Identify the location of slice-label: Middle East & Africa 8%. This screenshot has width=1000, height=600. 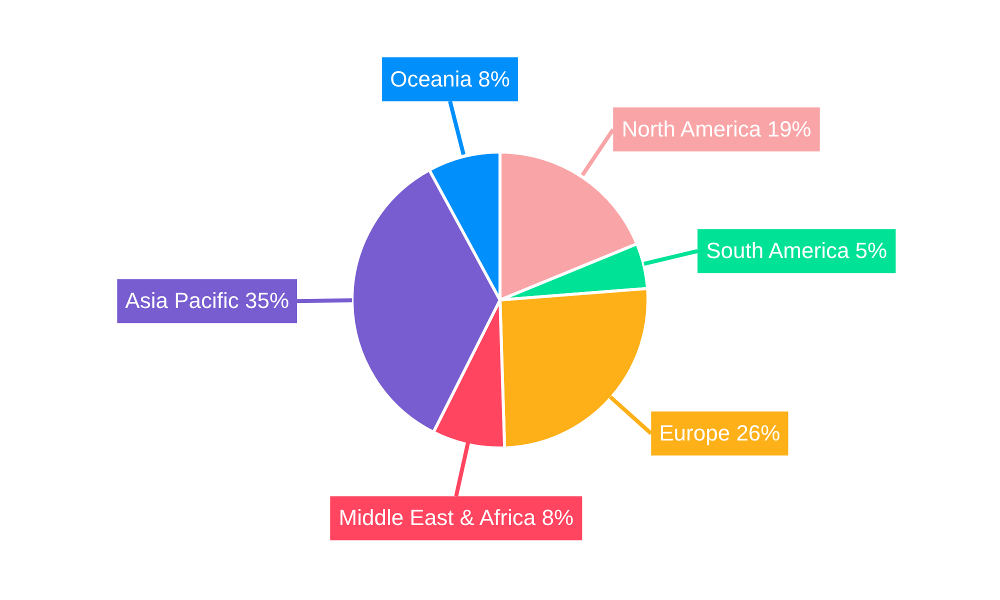
(456, 517).